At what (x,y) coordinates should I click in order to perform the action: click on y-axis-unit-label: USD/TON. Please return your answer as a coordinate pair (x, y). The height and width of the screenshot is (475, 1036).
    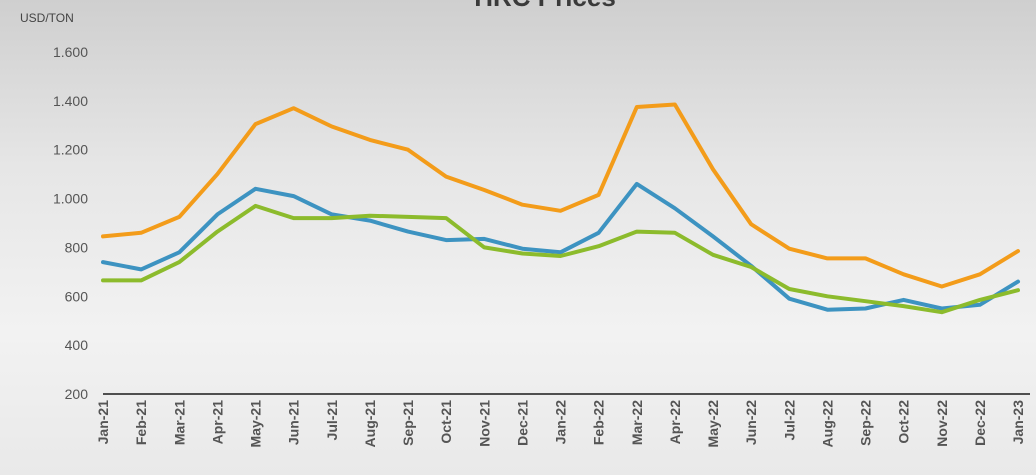
    Looking at the image, I should click on (47, 18).